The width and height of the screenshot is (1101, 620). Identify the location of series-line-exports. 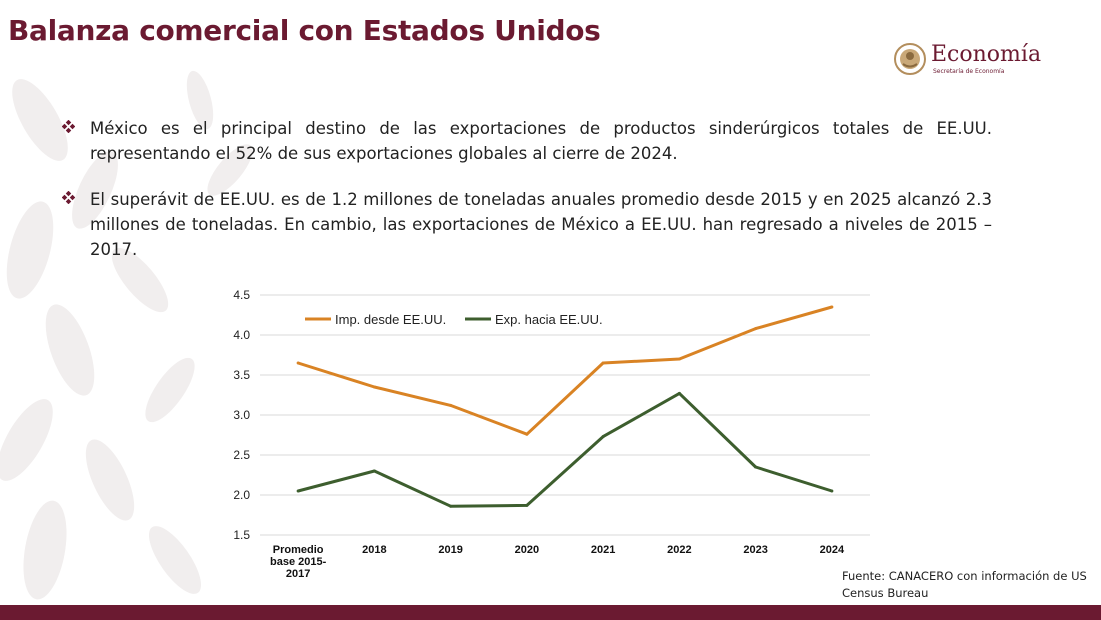
(565, 449).